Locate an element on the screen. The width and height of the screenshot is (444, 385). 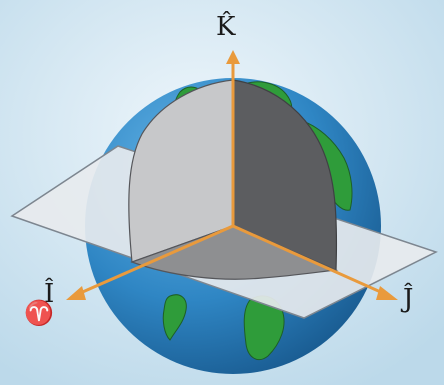
j-axis-arrowhead is located at coordinates (387, 293).